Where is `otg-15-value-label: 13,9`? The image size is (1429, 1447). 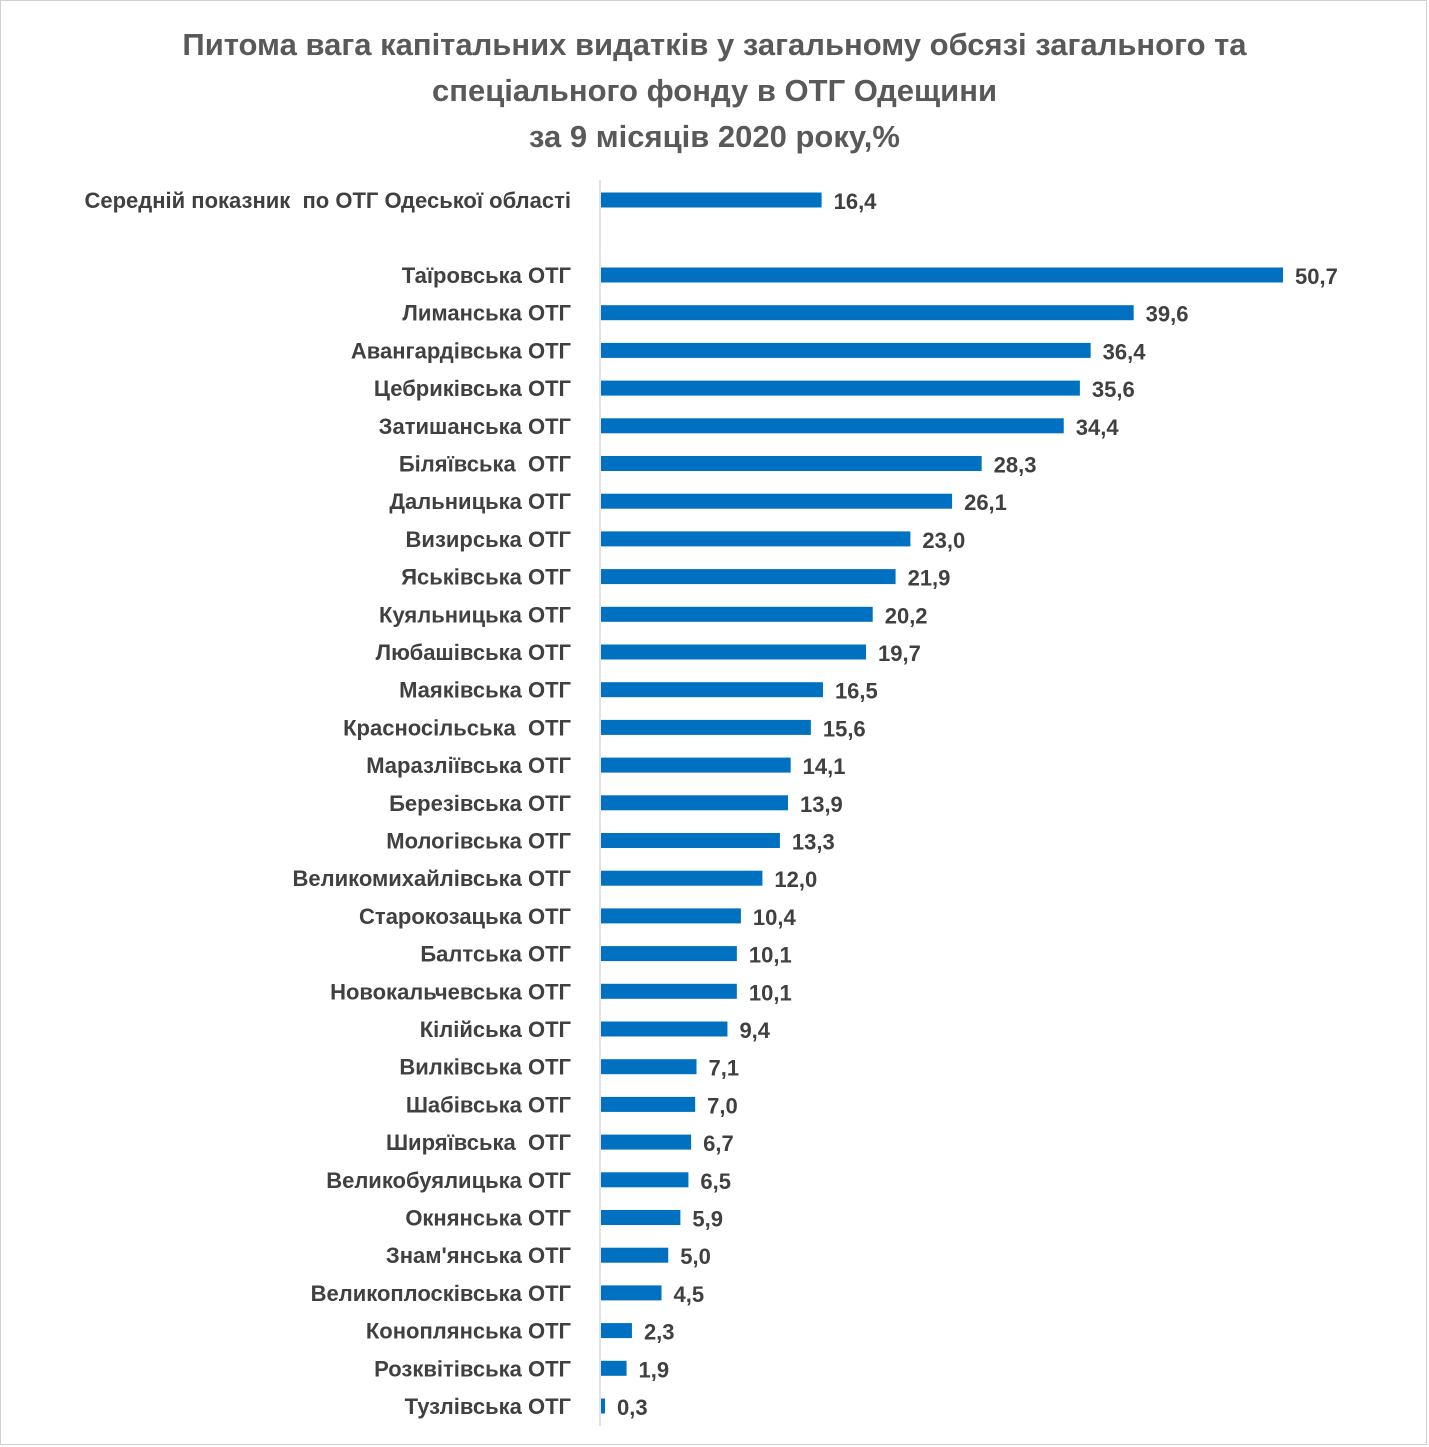 otg-15-value-label: 13,9 is located at coordinates (821, 804).